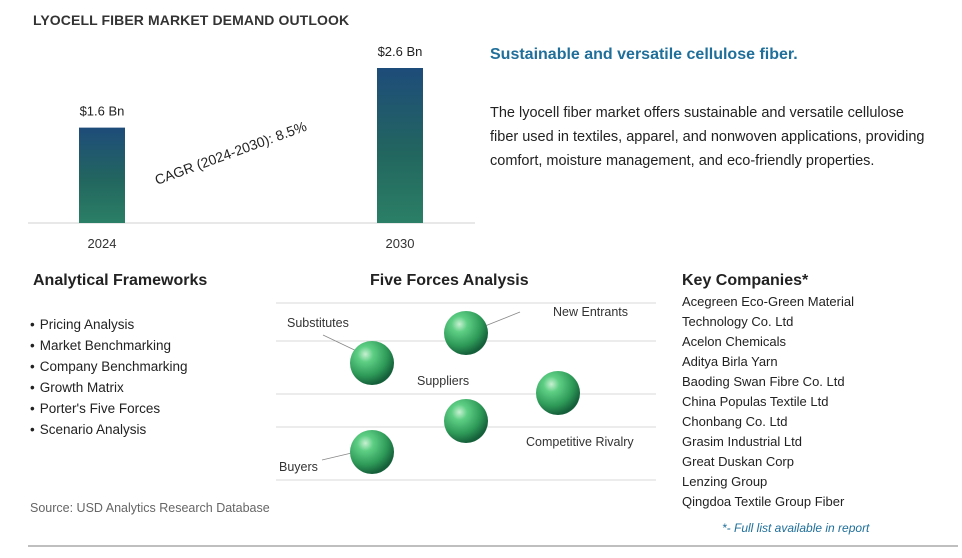 Image resolution: width=962 pixels, height=558 pixels. What do you see at coordinates (768, 301) in the screenshot?
I see `company-item: Acegreen Eco-Green Material` at bounding box center [768, 301].